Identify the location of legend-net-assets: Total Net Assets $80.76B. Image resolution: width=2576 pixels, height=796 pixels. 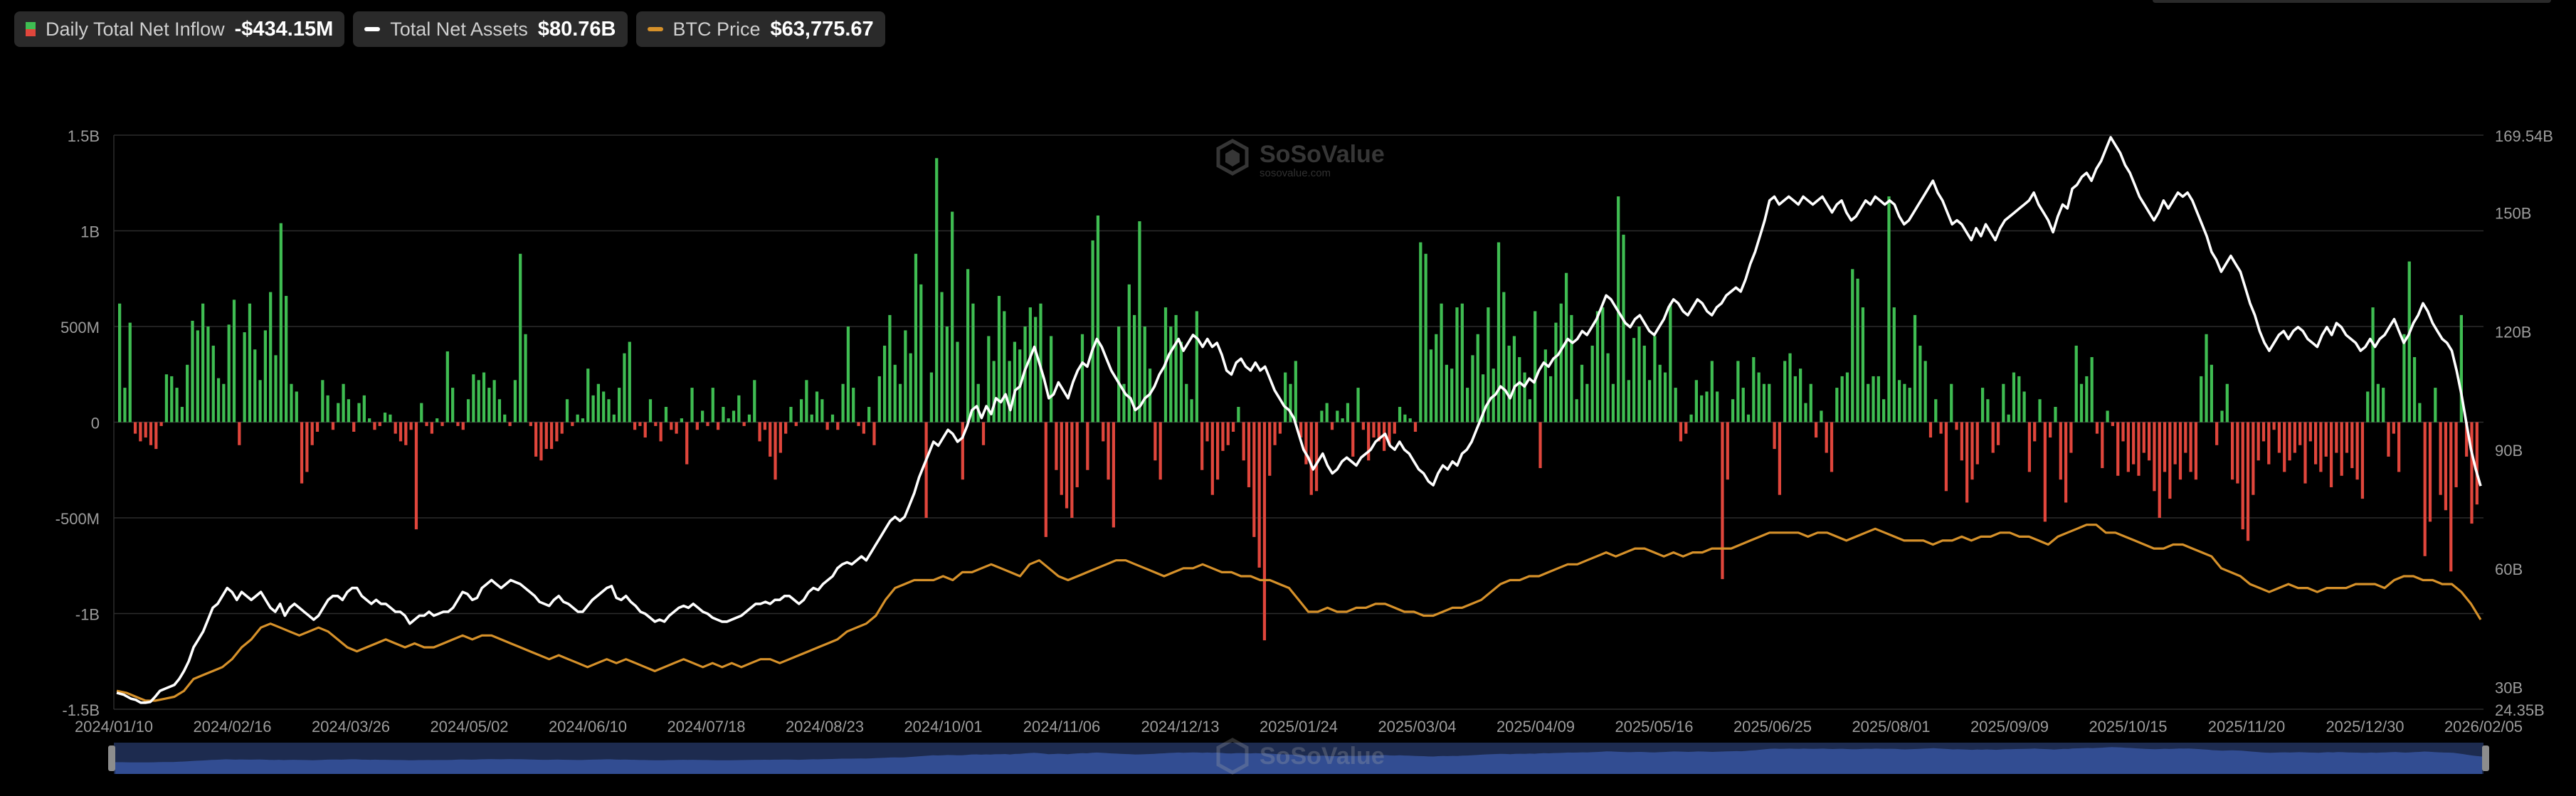
(490, 29).